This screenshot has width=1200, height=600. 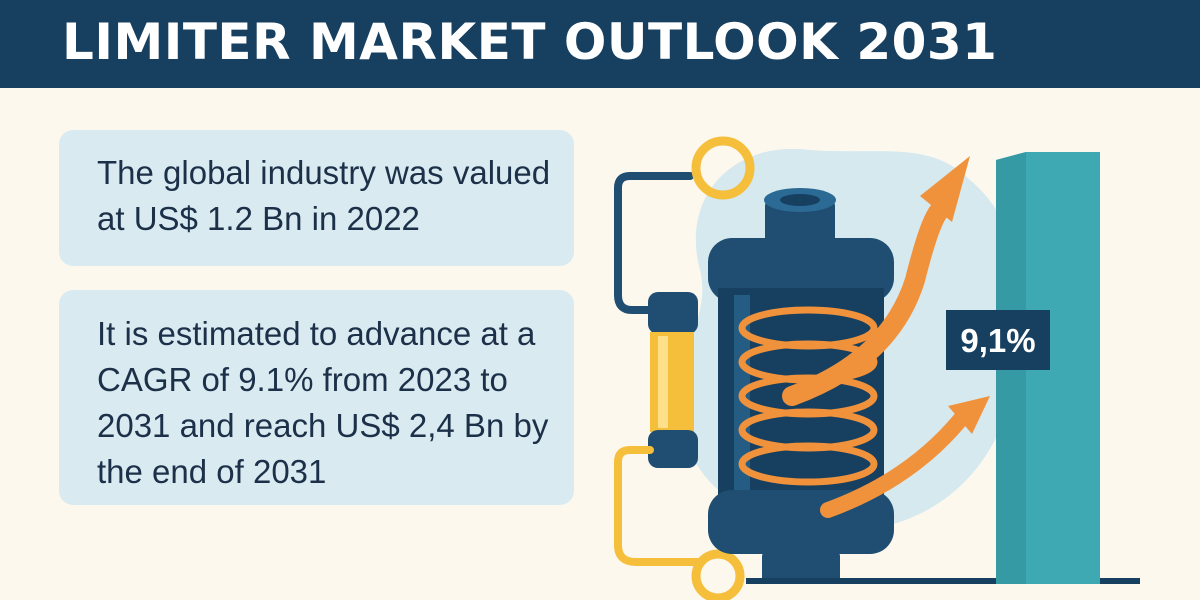 What do you see at coordinates (530, 42) in the screenshot?
I see `page-title: LIMITER MARKET OUTLOOK 2031` at bounding box center [530, 42].